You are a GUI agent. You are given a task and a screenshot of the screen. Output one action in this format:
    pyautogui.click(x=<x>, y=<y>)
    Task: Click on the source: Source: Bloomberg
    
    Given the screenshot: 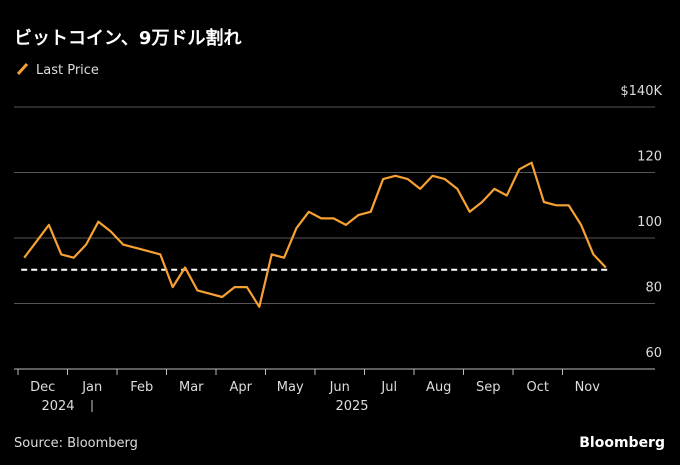 What is the action you would take?
    pyautogui.click(x=76, y=443)
    